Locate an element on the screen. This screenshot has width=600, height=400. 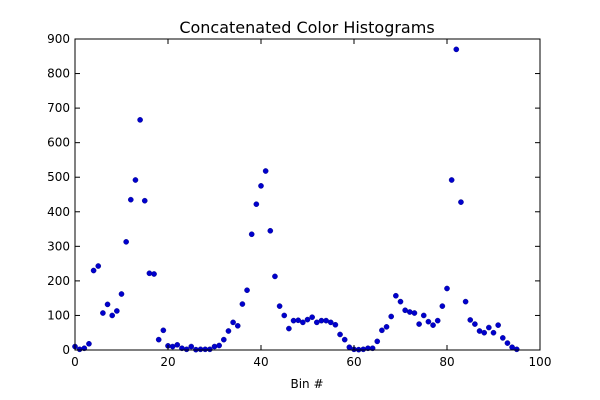
x-tick-label: 100 is located at coordinates (540, 362).